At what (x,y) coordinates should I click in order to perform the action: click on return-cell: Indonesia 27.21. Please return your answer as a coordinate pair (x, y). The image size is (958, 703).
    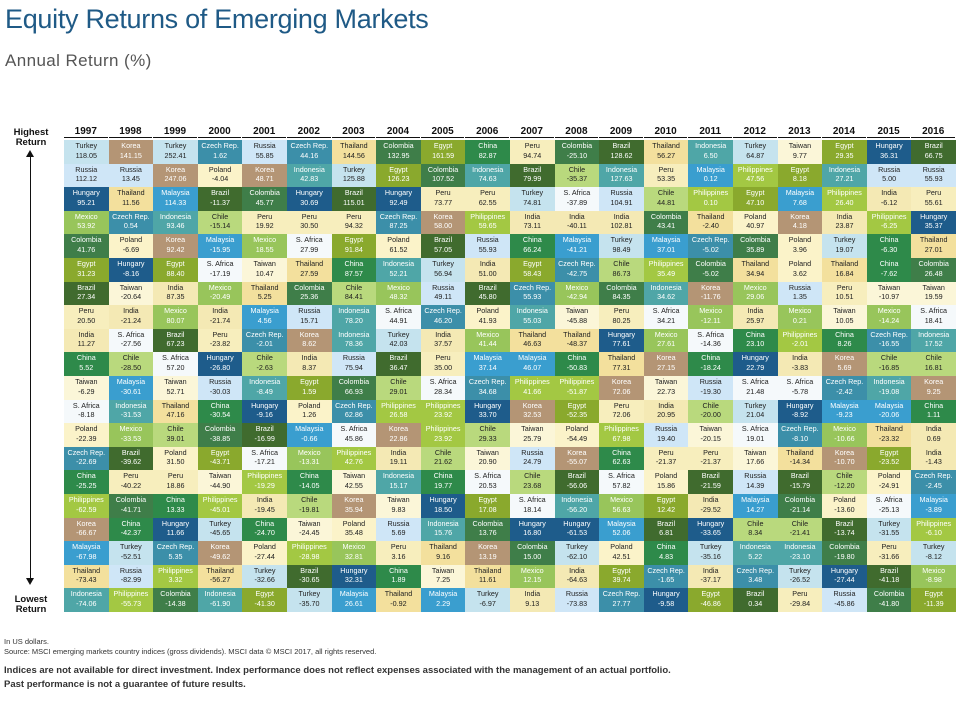
    Looking at the image, I should click on (844, 175).